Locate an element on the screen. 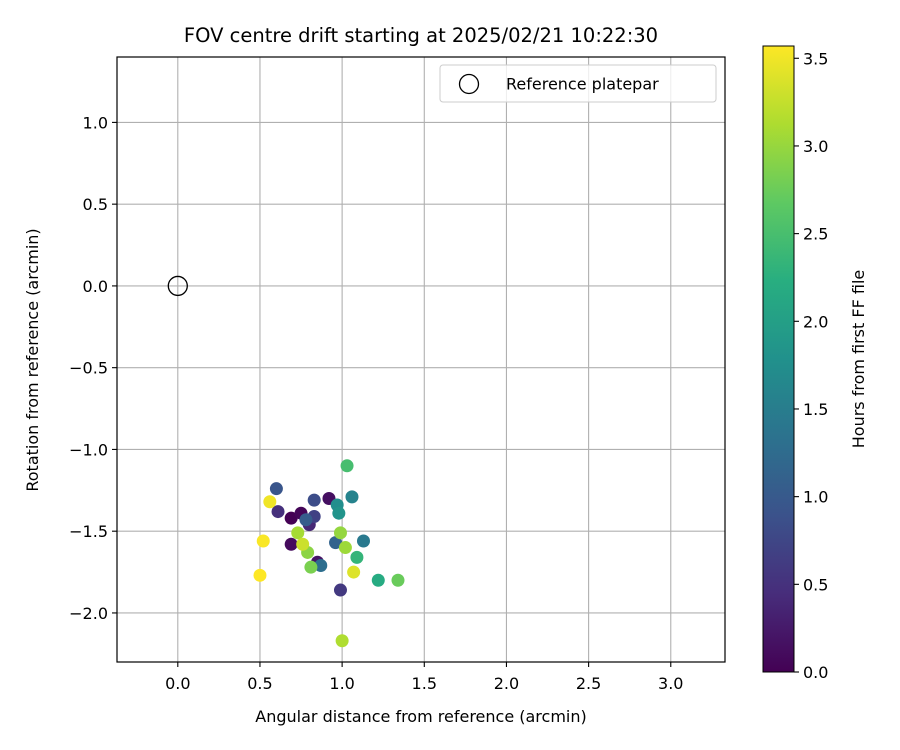 Image resolution: width=900 pixels, height=750 pixels. y-tick-label: −1.0 is located at coordinates (88, 449).